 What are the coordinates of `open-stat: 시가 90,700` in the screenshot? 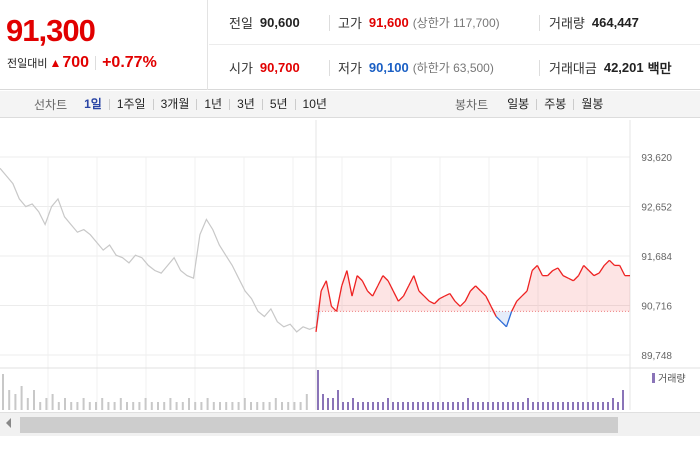 It's located at (264, 67).